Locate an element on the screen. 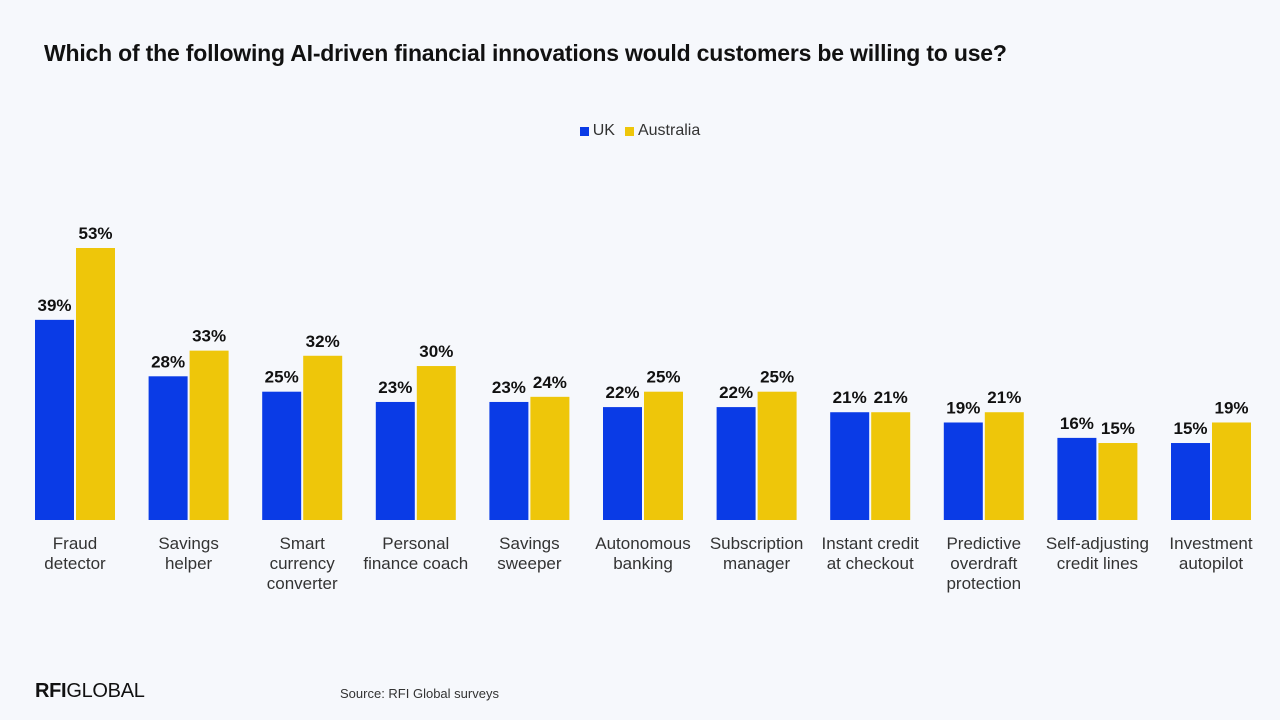  category-label-personal-finance-coach: Personal finance coach is located at coordinates (415, 553).